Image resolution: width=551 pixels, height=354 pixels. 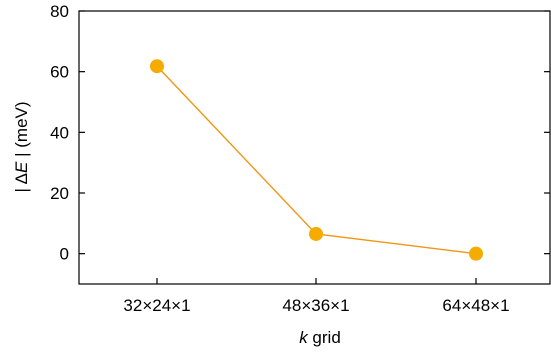 I want to click on x-tick-label: 48×36×1, so click(x=315, y=305).